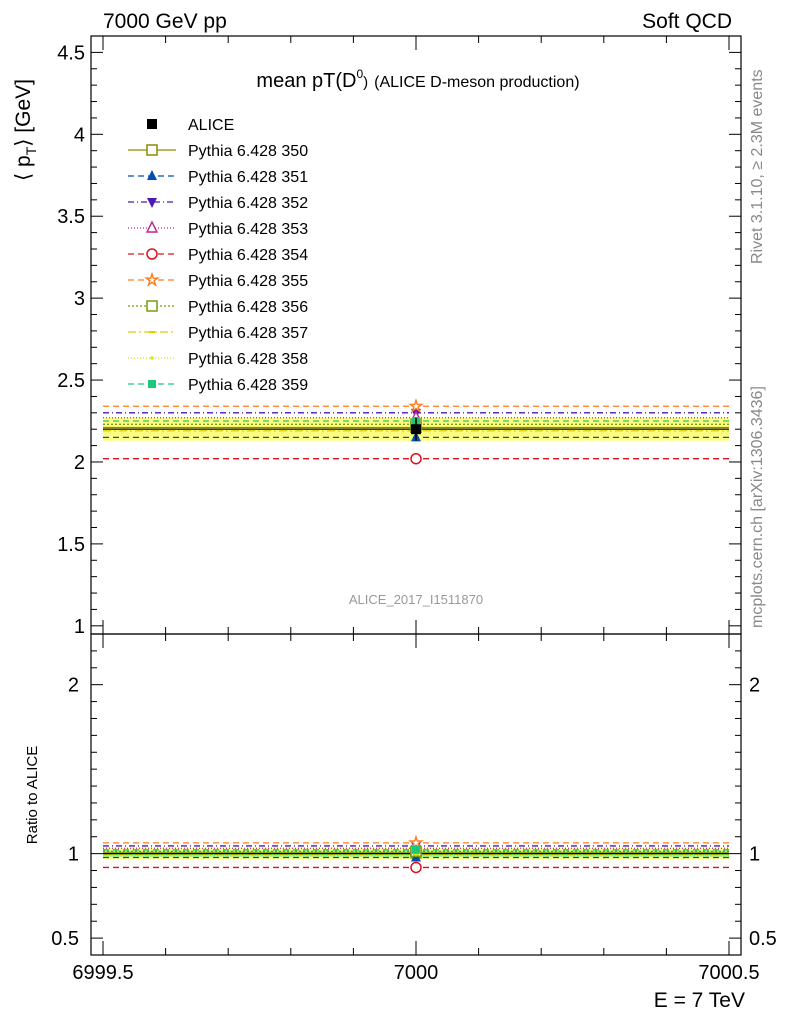  I want to click on ytick-label: 3, so click(79, 299).